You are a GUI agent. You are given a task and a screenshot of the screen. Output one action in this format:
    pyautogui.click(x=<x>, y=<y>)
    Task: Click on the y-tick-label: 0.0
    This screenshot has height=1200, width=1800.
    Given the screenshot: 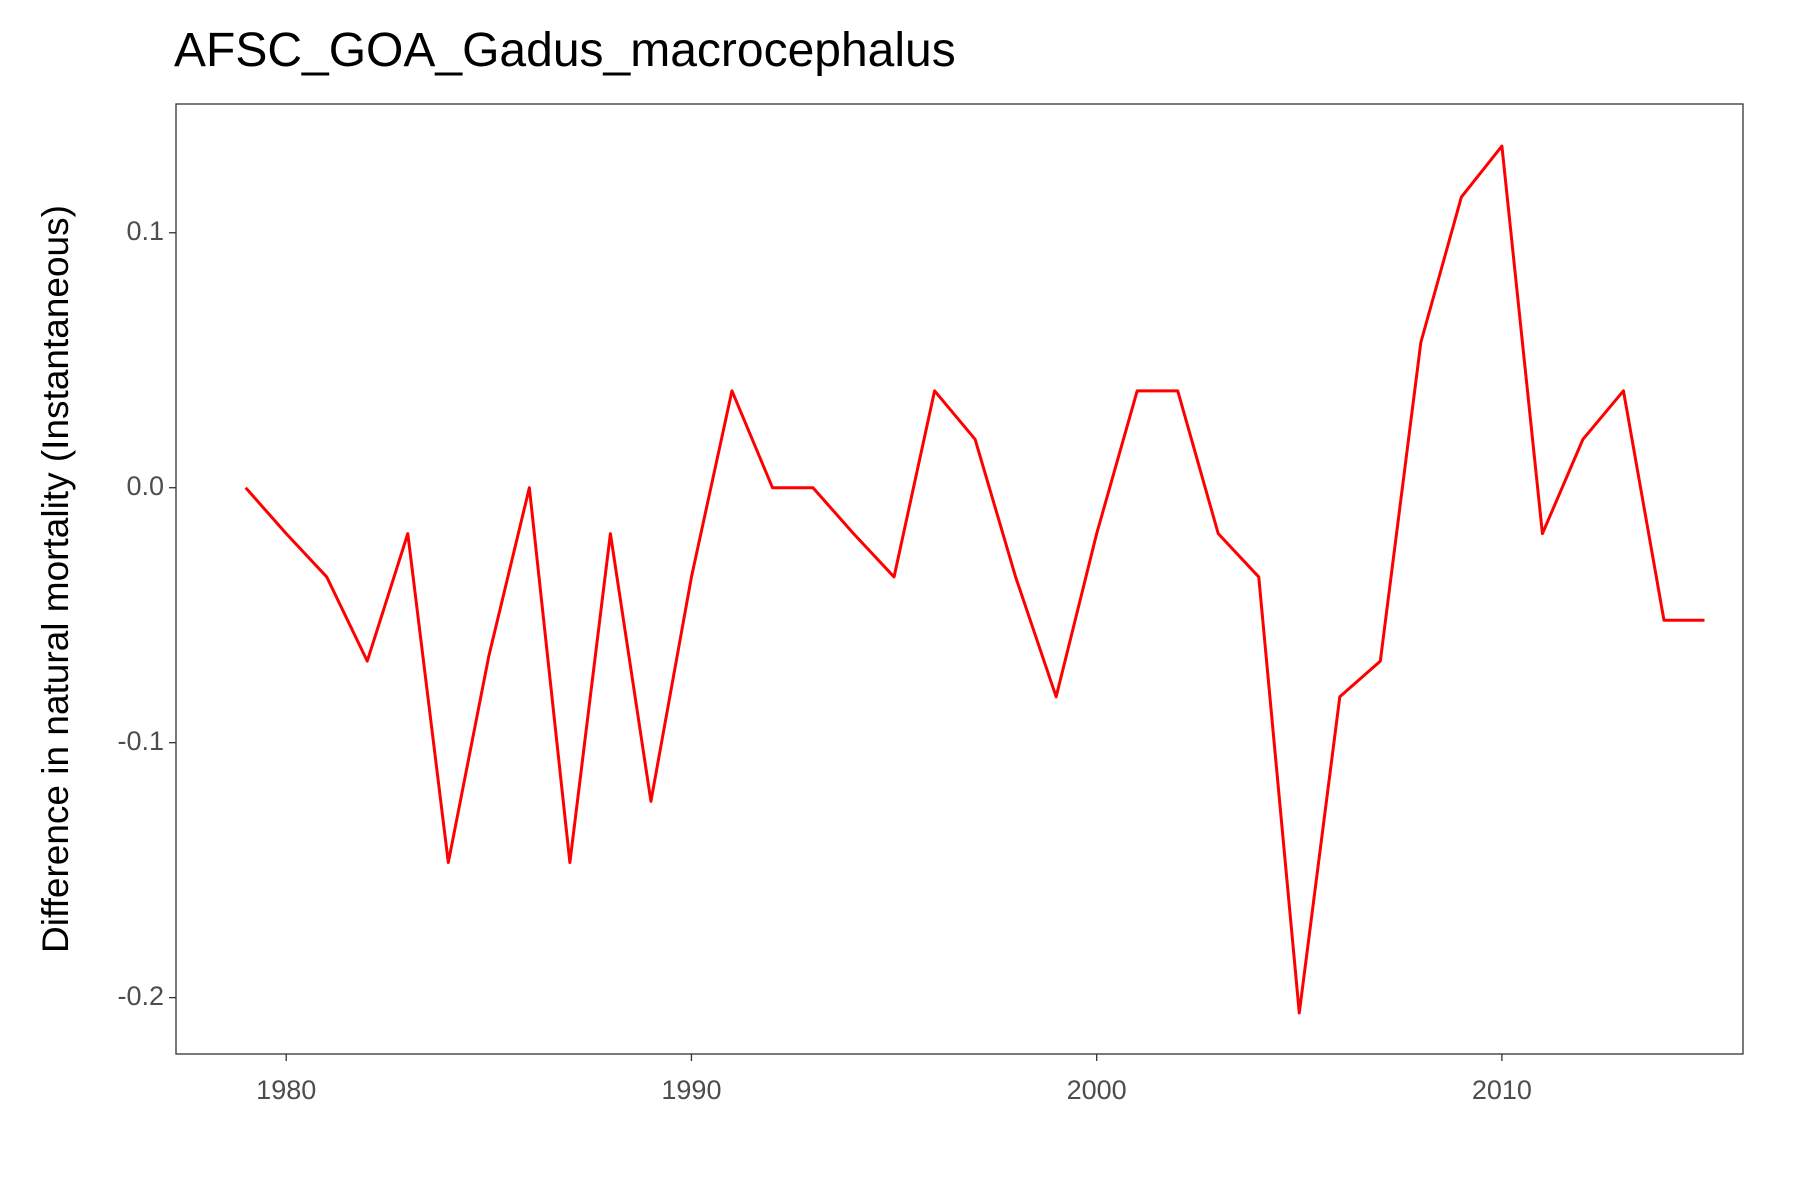 What is the action you would take?
    pyautogui.click(x=145, y=486)
    